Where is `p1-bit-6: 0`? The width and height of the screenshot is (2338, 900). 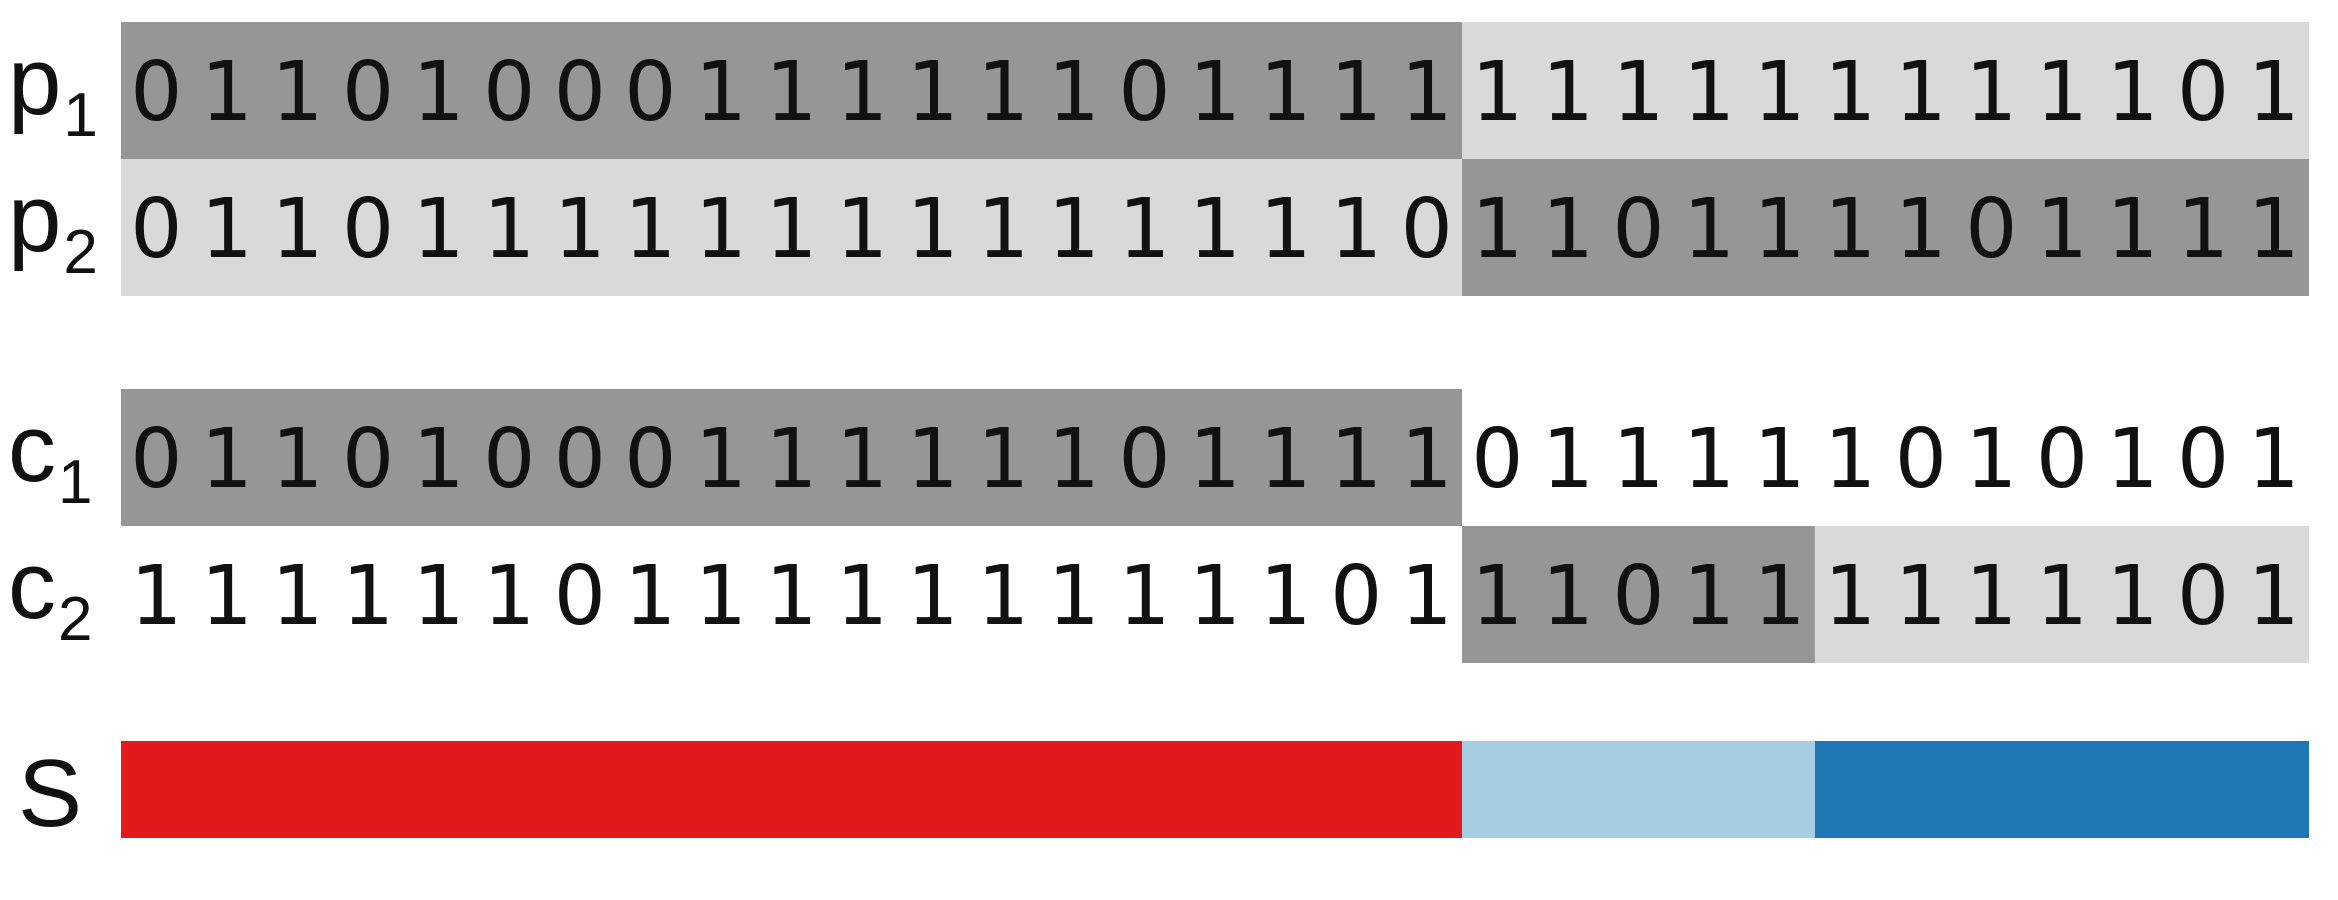 p1-bit-6: 0 is located at coordinates (580, 92).